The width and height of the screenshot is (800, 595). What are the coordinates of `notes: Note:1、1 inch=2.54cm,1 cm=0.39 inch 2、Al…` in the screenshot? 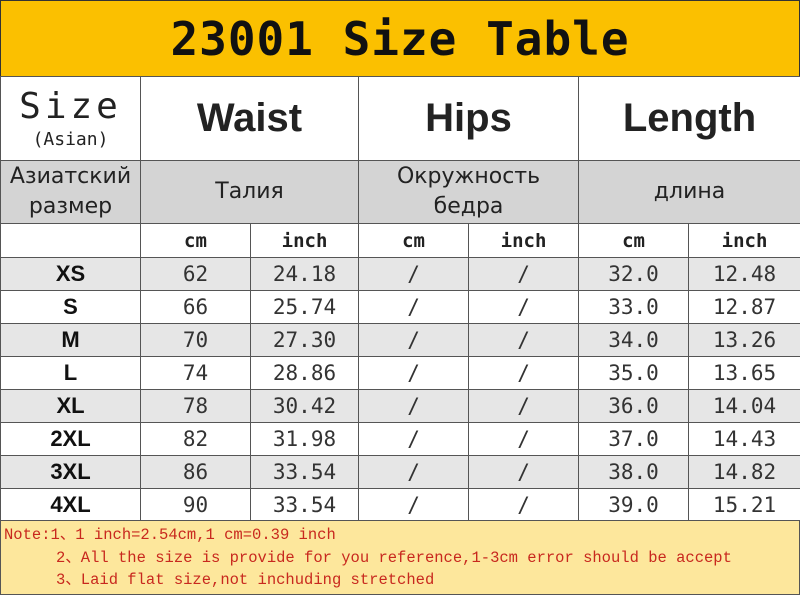 It's located at (400, 557).